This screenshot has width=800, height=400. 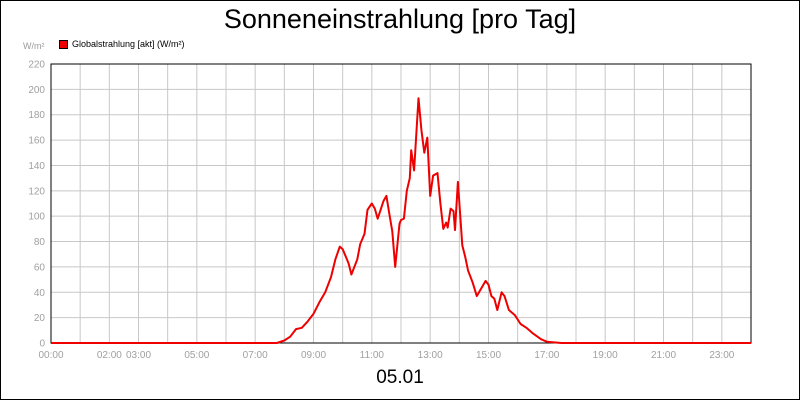 What do you see at coordinates (36, 65) in the screenshot?
I see `y-tick-label: 220` at bounding box center [36, 65].